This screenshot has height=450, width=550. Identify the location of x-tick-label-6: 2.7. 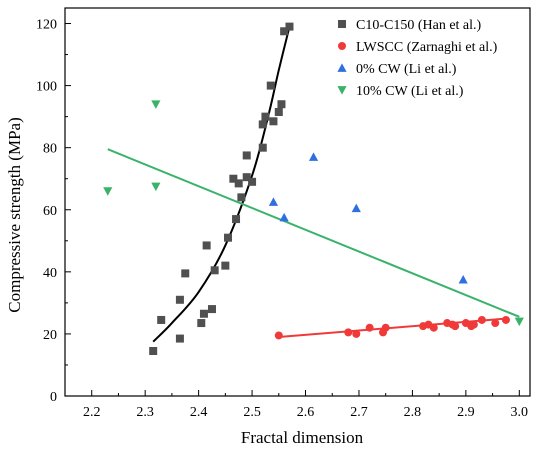
(359, 412).